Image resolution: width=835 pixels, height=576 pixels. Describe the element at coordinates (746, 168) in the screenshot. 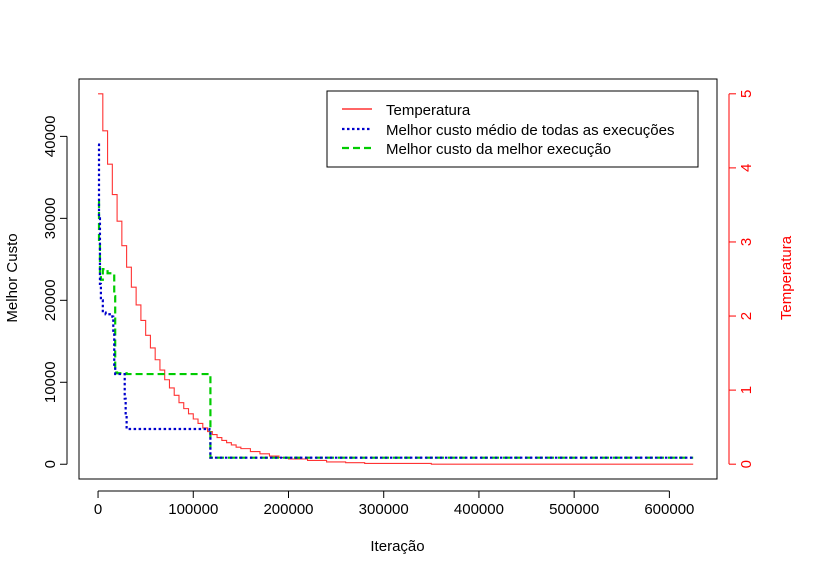

I see `y-right-tick-label: 4` at that location.